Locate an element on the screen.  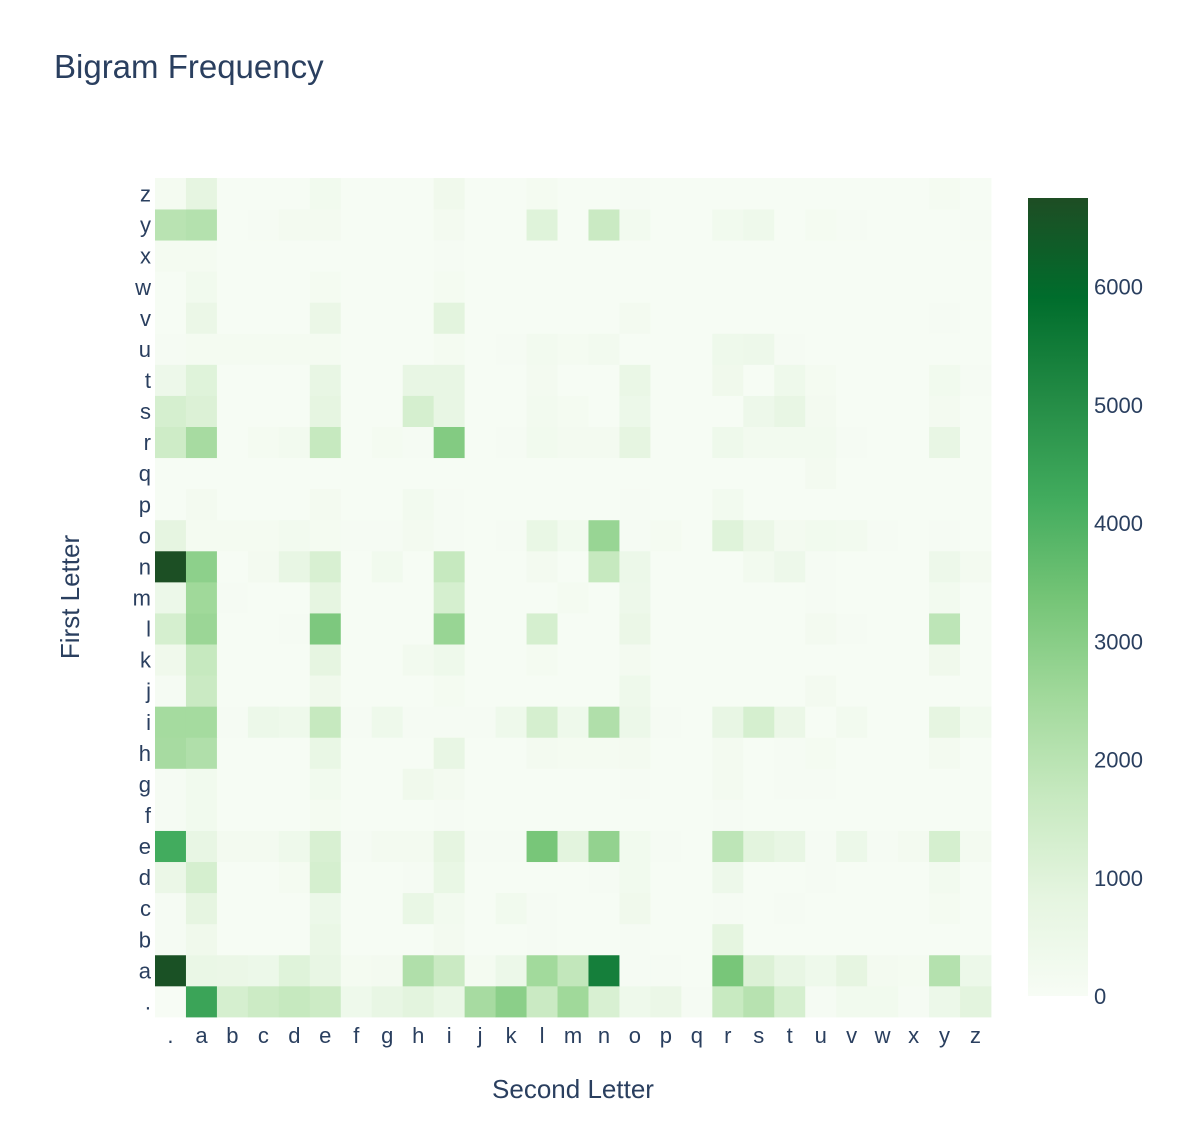
heatmap-cell-j-r is located at coordinates (728, 691).